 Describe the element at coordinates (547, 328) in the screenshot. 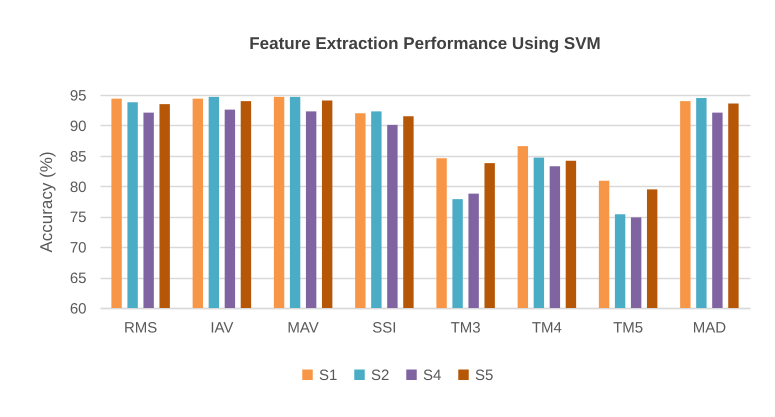

I see `x-tick-label: TM4` at that location.